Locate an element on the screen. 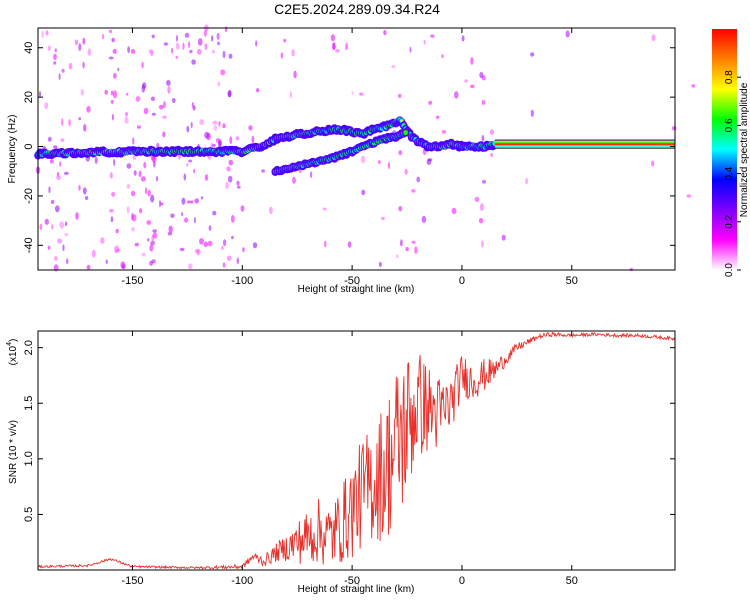 Image resolution: width=750 pixels, height=600 pixels. snr-y-scale-base: (x104) is located at coordinates (12, 352).